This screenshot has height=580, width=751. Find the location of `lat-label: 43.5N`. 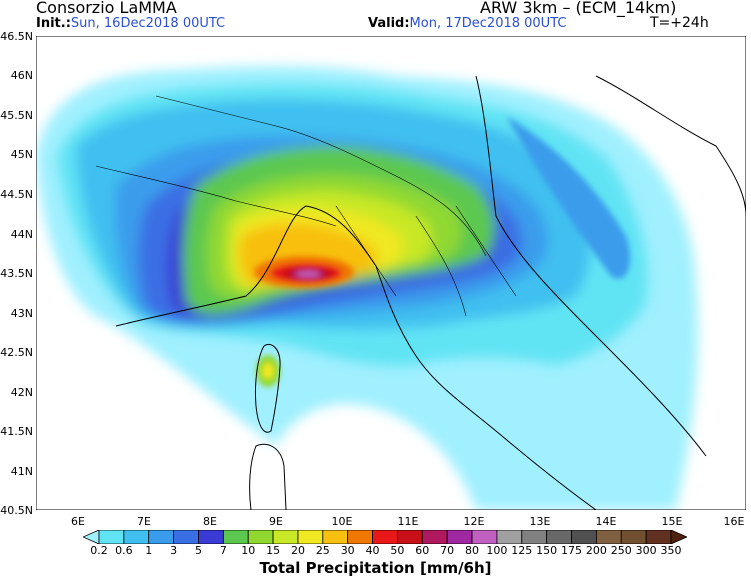

lat-label: 43.5N is located at coordinates (16, 273).